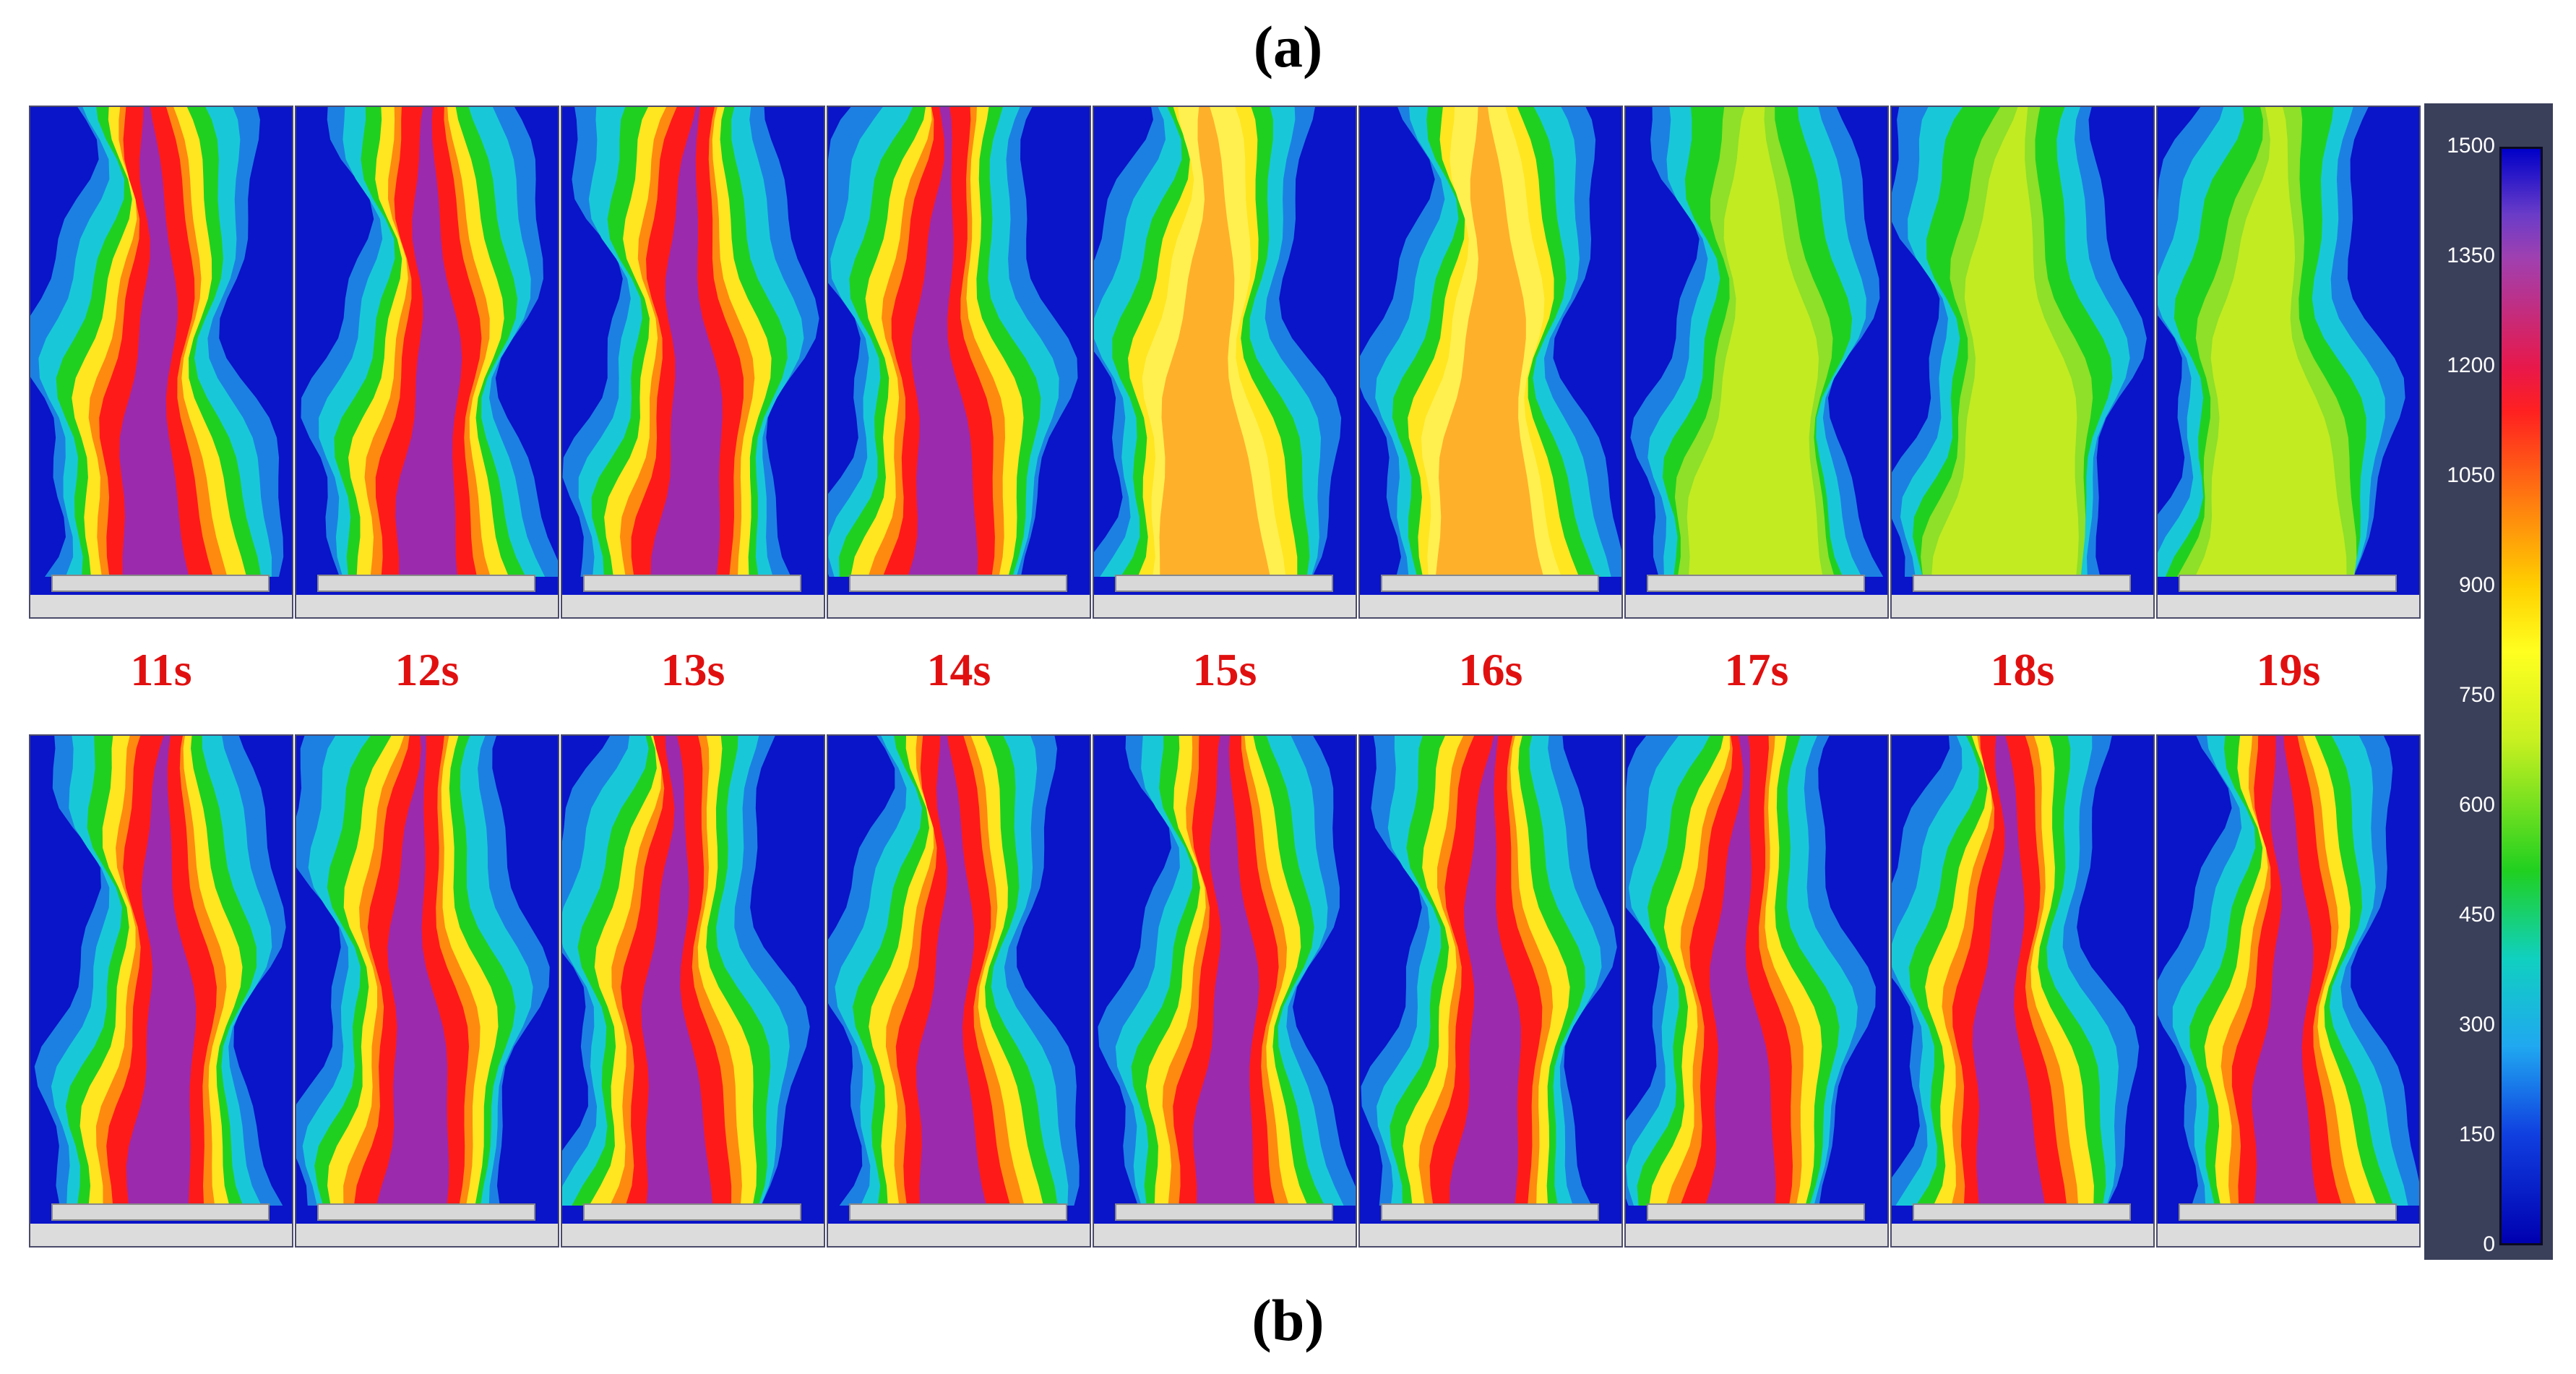  I want to click on time-label: 15s, so click(1224, 669).